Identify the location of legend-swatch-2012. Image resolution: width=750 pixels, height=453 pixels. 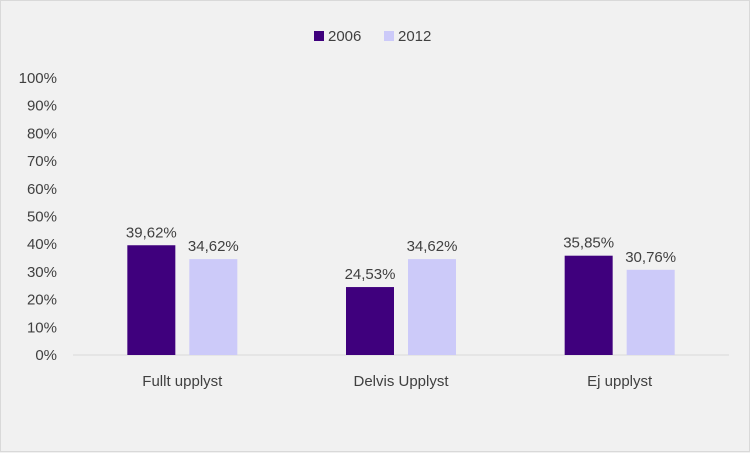
(389, 36).